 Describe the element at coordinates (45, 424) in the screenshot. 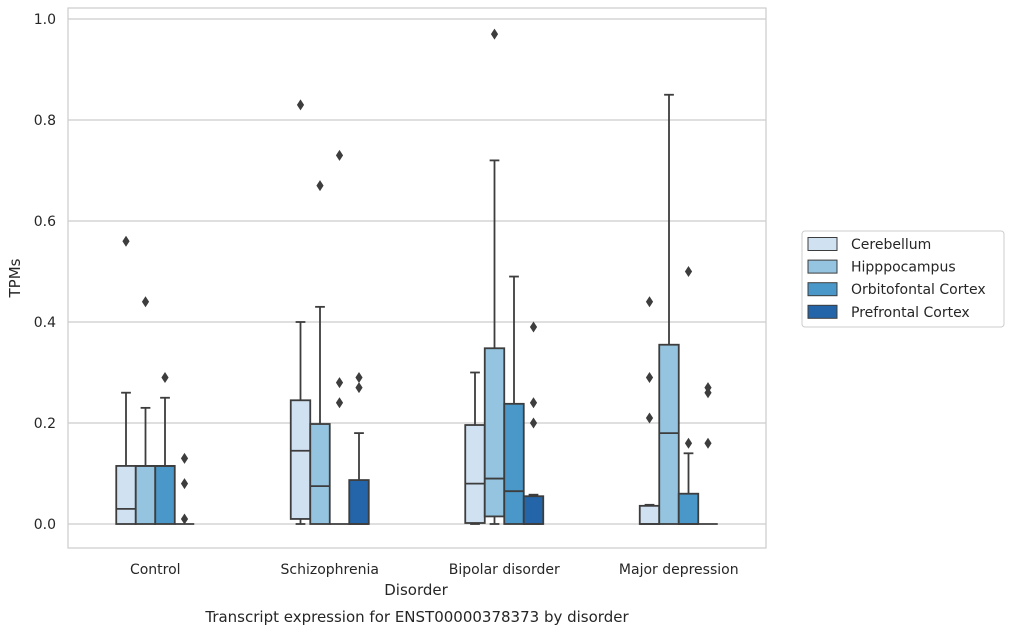

I see `y-tick-label: 0.2` at that location.